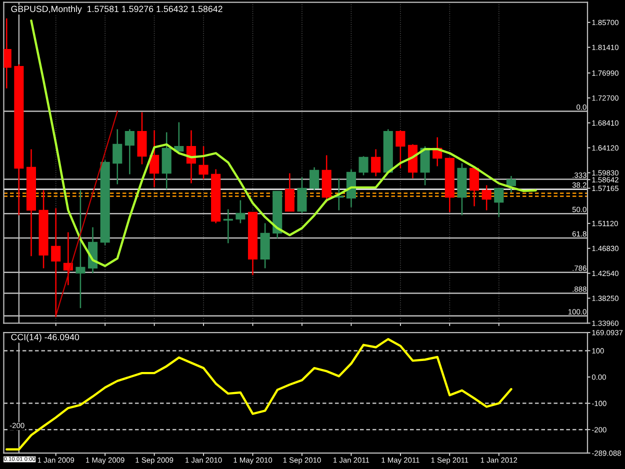 The image size is (625, 469). What do you see at coordinates (45, 338) in the screenshot?
I see `chart-title: CCI(14) -46.0940` at bounding box center [45, 338].